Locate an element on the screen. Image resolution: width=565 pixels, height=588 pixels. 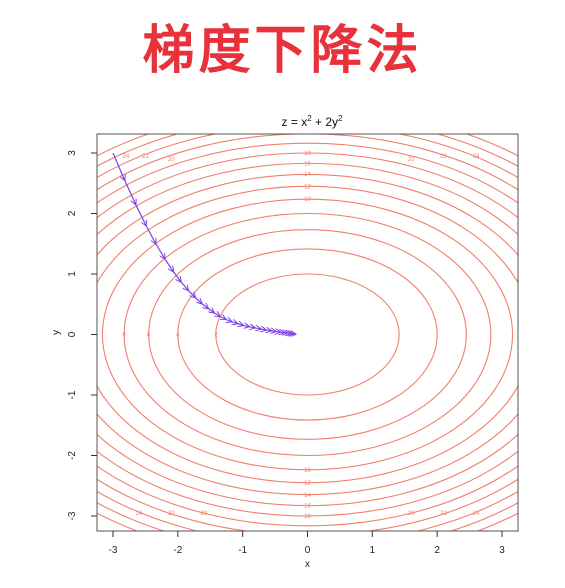
title-exponent-x: 2 is located at coordinates (309, 118).